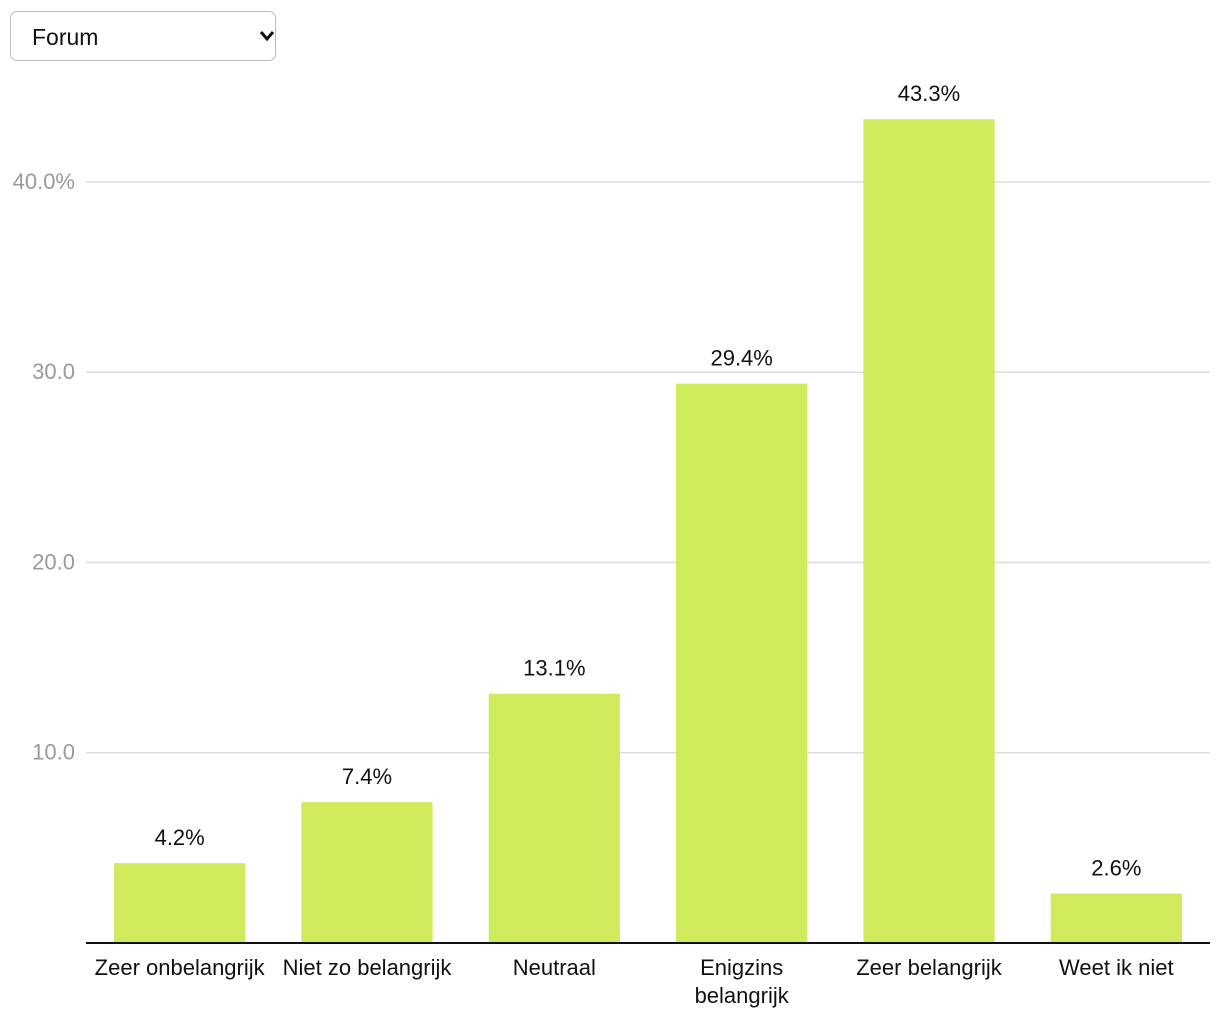  I want to click on y-tick-label: 40.0%, so click(44, 181).